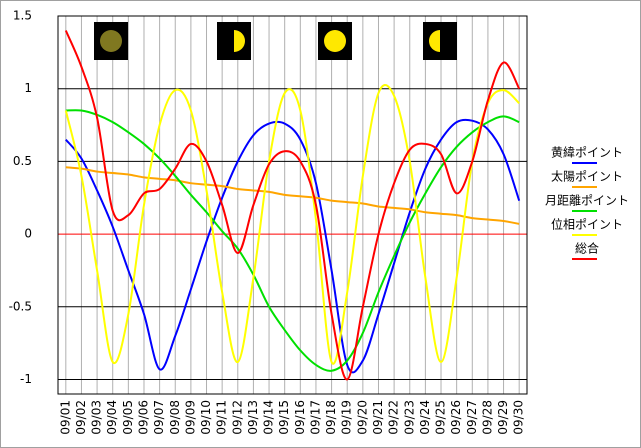 The image size is (641, 448). I want to click on x-tick-label: 09/26, so click(456, 417).